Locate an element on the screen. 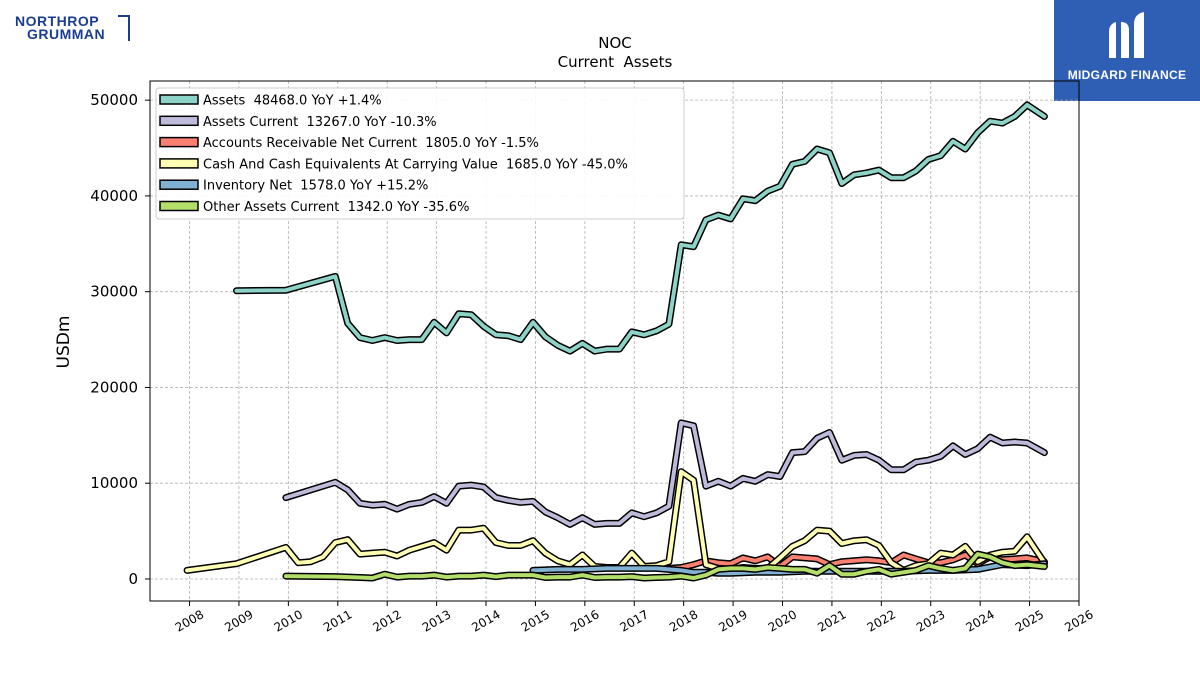 The image size is (1200, 675). y-tick-label: 30000 is located at coordinates (114, 292).